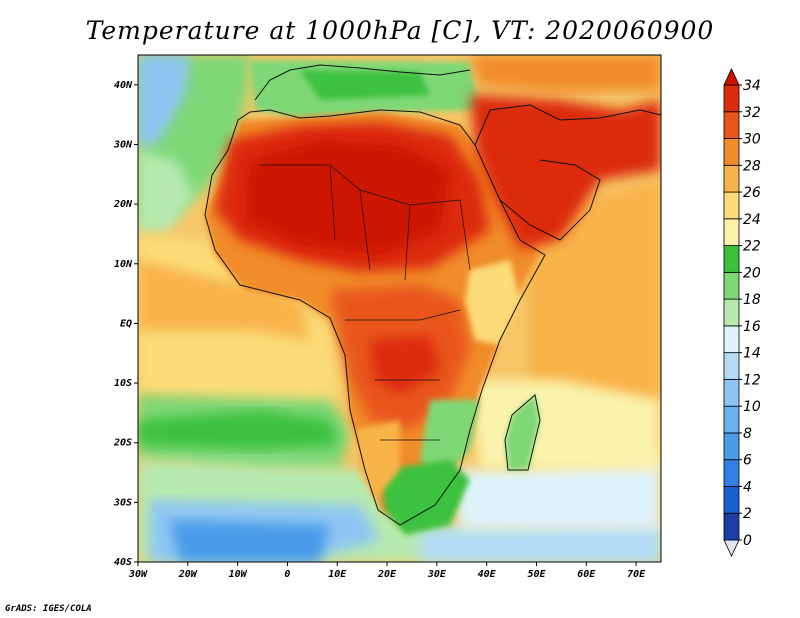 The image size is (800, 618). I want to click on colorbar-label: 34, so click(752, 86).